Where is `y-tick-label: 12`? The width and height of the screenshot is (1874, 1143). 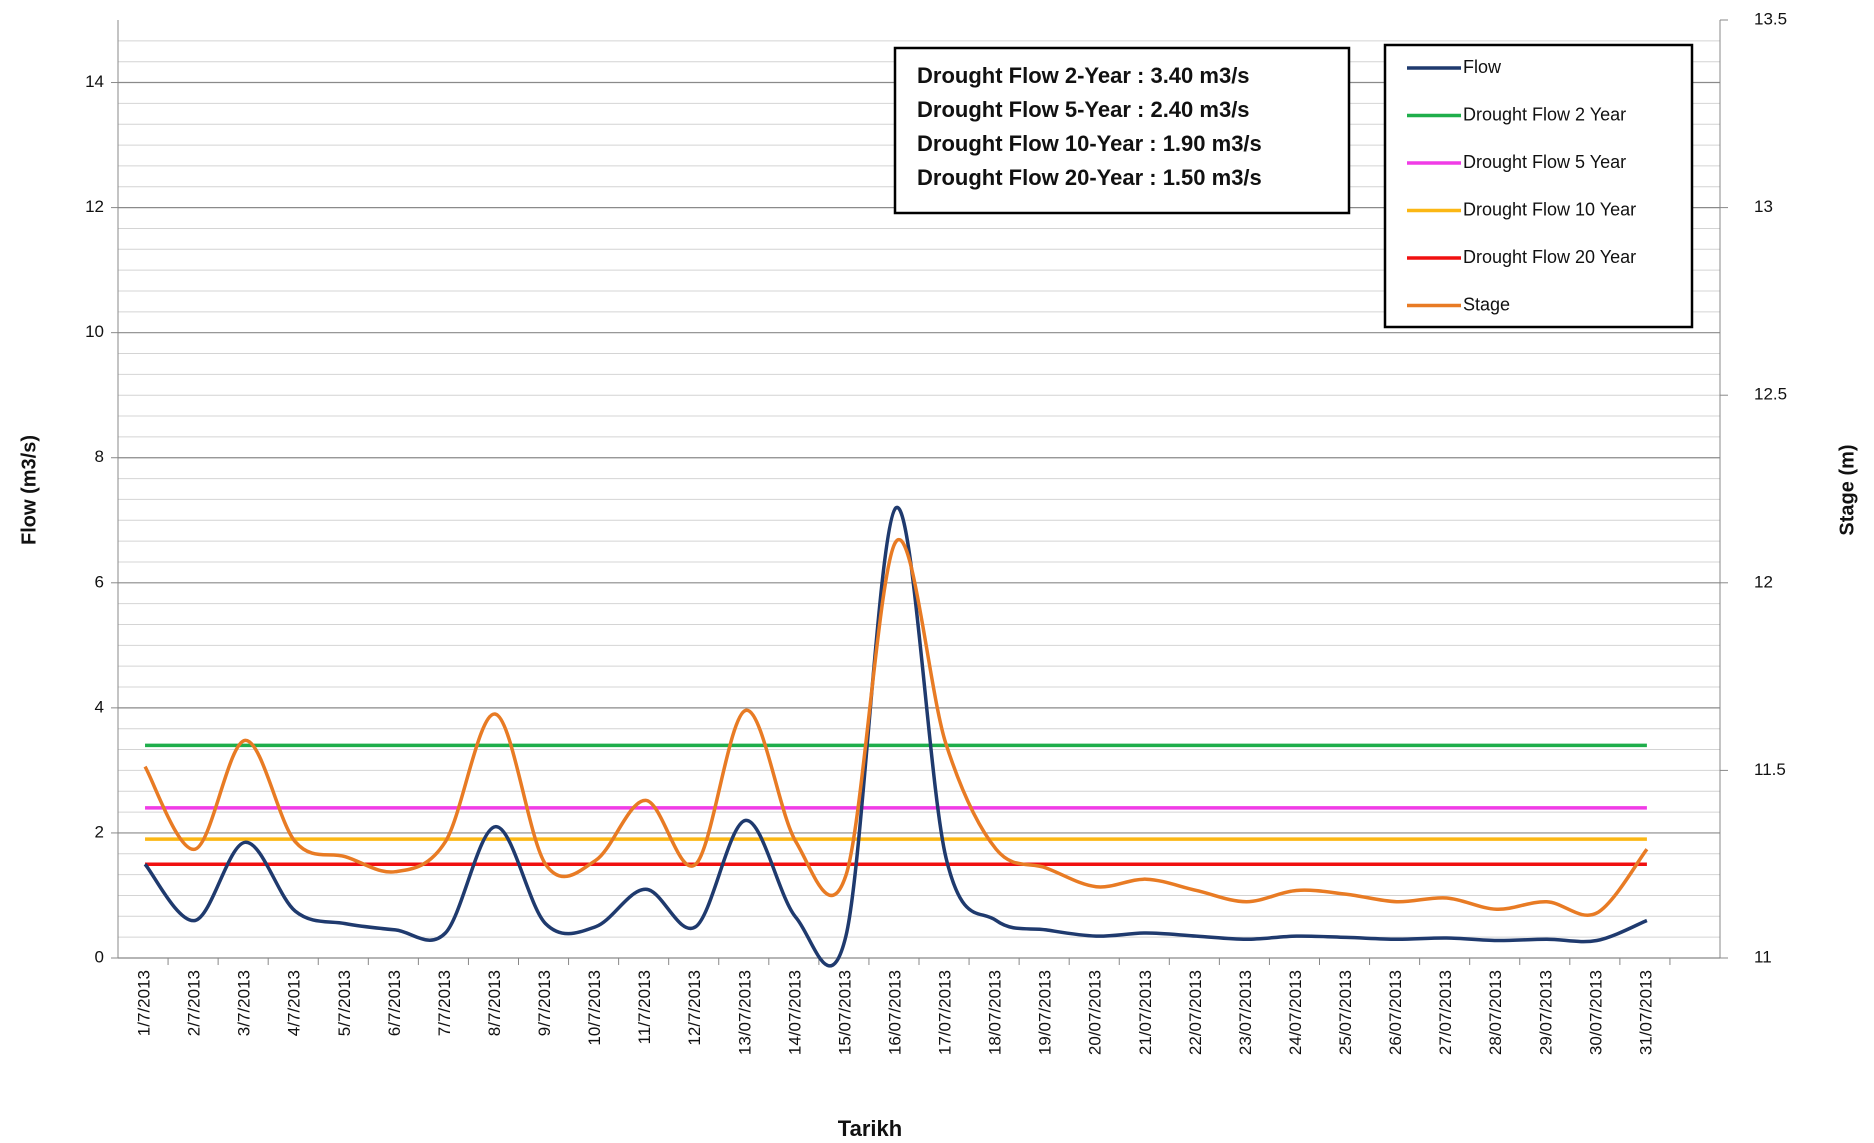 y-tick-label: 12 is located at coordinates (94, 206).